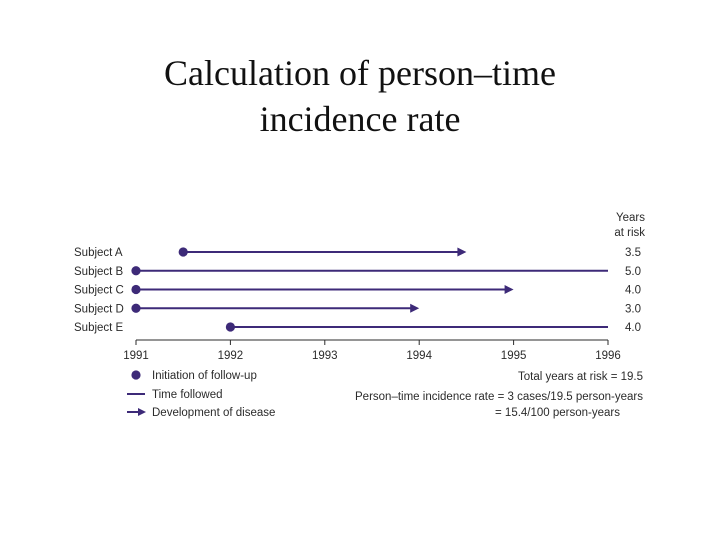 This screenshot has height=540, width=720. What do you see at coordinates (633, 272) in the screenshot?
I see `years-at-risk-value: 5.0` at bounding box center [633, 272].